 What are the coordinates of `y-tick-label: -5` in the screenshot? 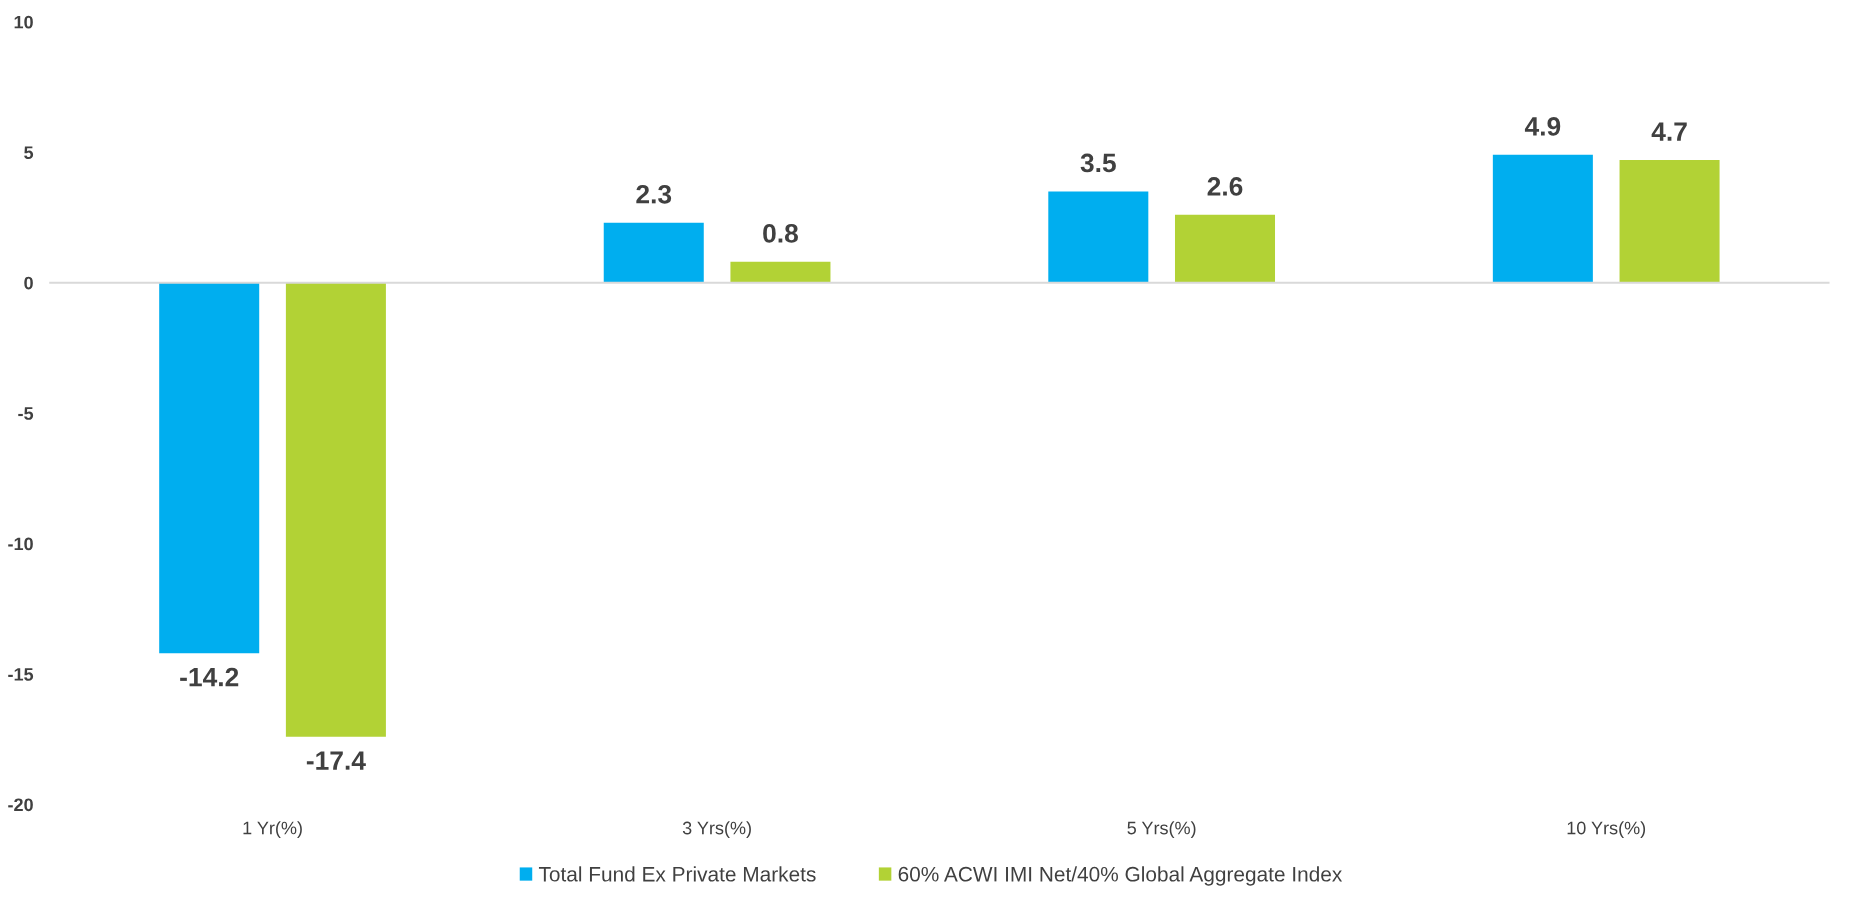 It's located at (26, 413).